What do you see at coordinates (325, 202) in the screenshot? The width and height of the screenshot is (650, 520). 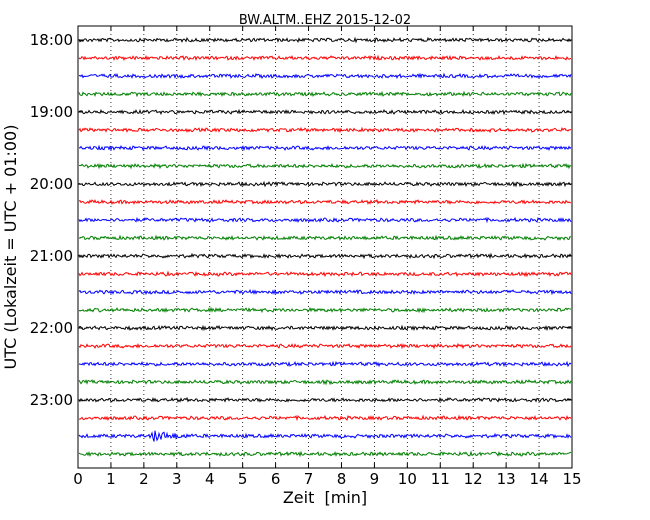 I see `trace-row-2015` at bounding box center [325, 202].